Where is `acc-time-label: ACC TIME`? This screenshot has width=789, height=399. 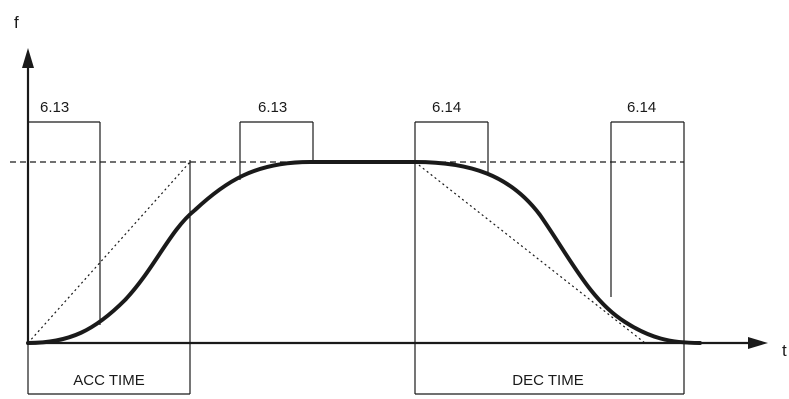 acc-time-label: ACC TIME is located at coordinates (108, 380).